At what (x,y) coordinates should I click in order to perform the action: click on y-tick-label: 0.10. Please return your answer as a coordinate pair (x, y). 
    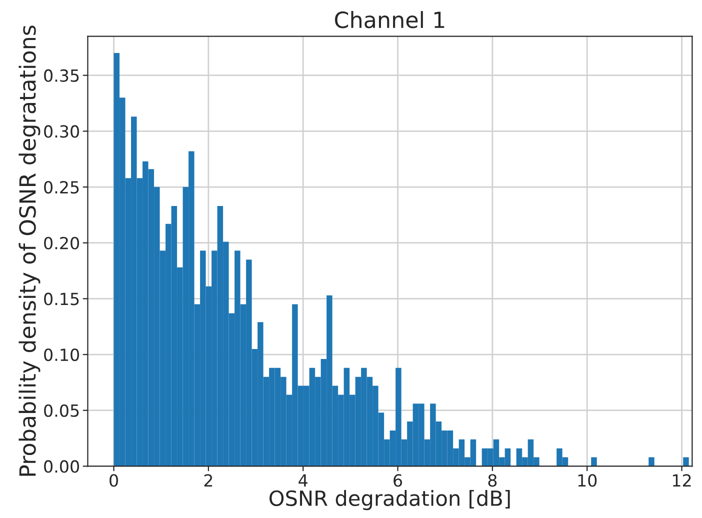
    Looking at the image, I should click on (62, 355).